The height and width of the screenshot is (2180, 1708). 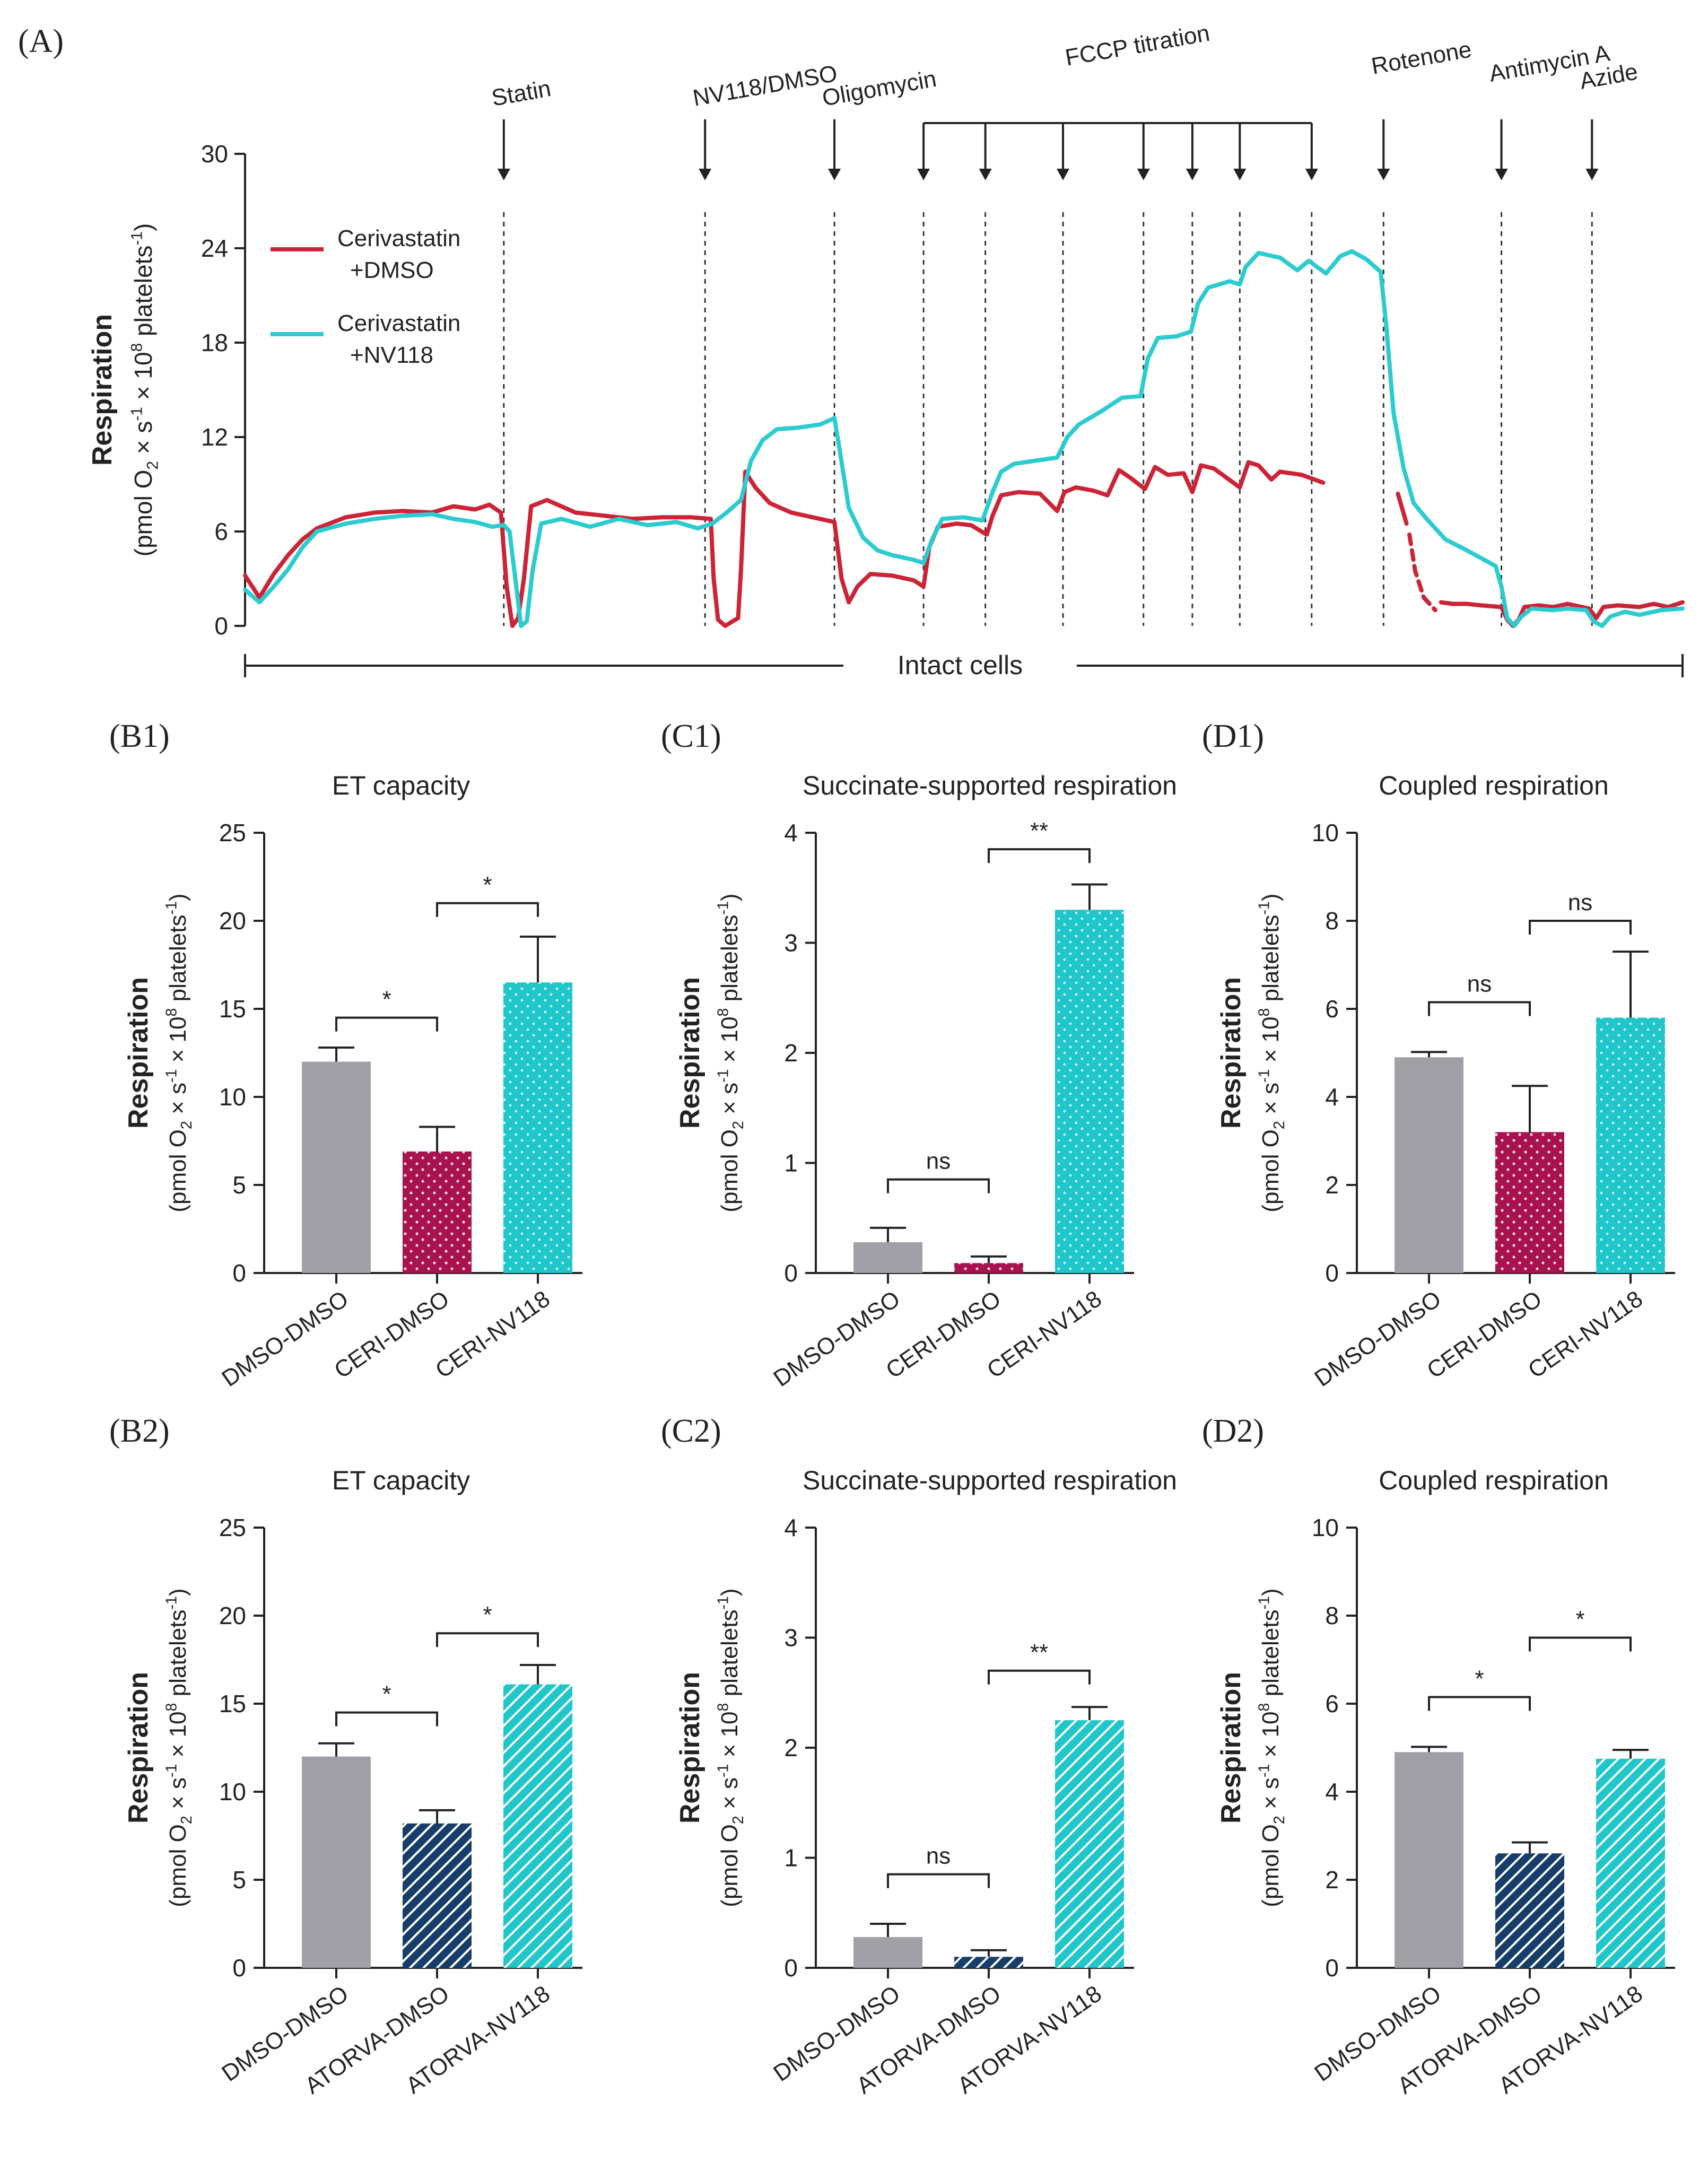 I want to click on panel-label-b2: (B2), so click(x=140, y=1431).